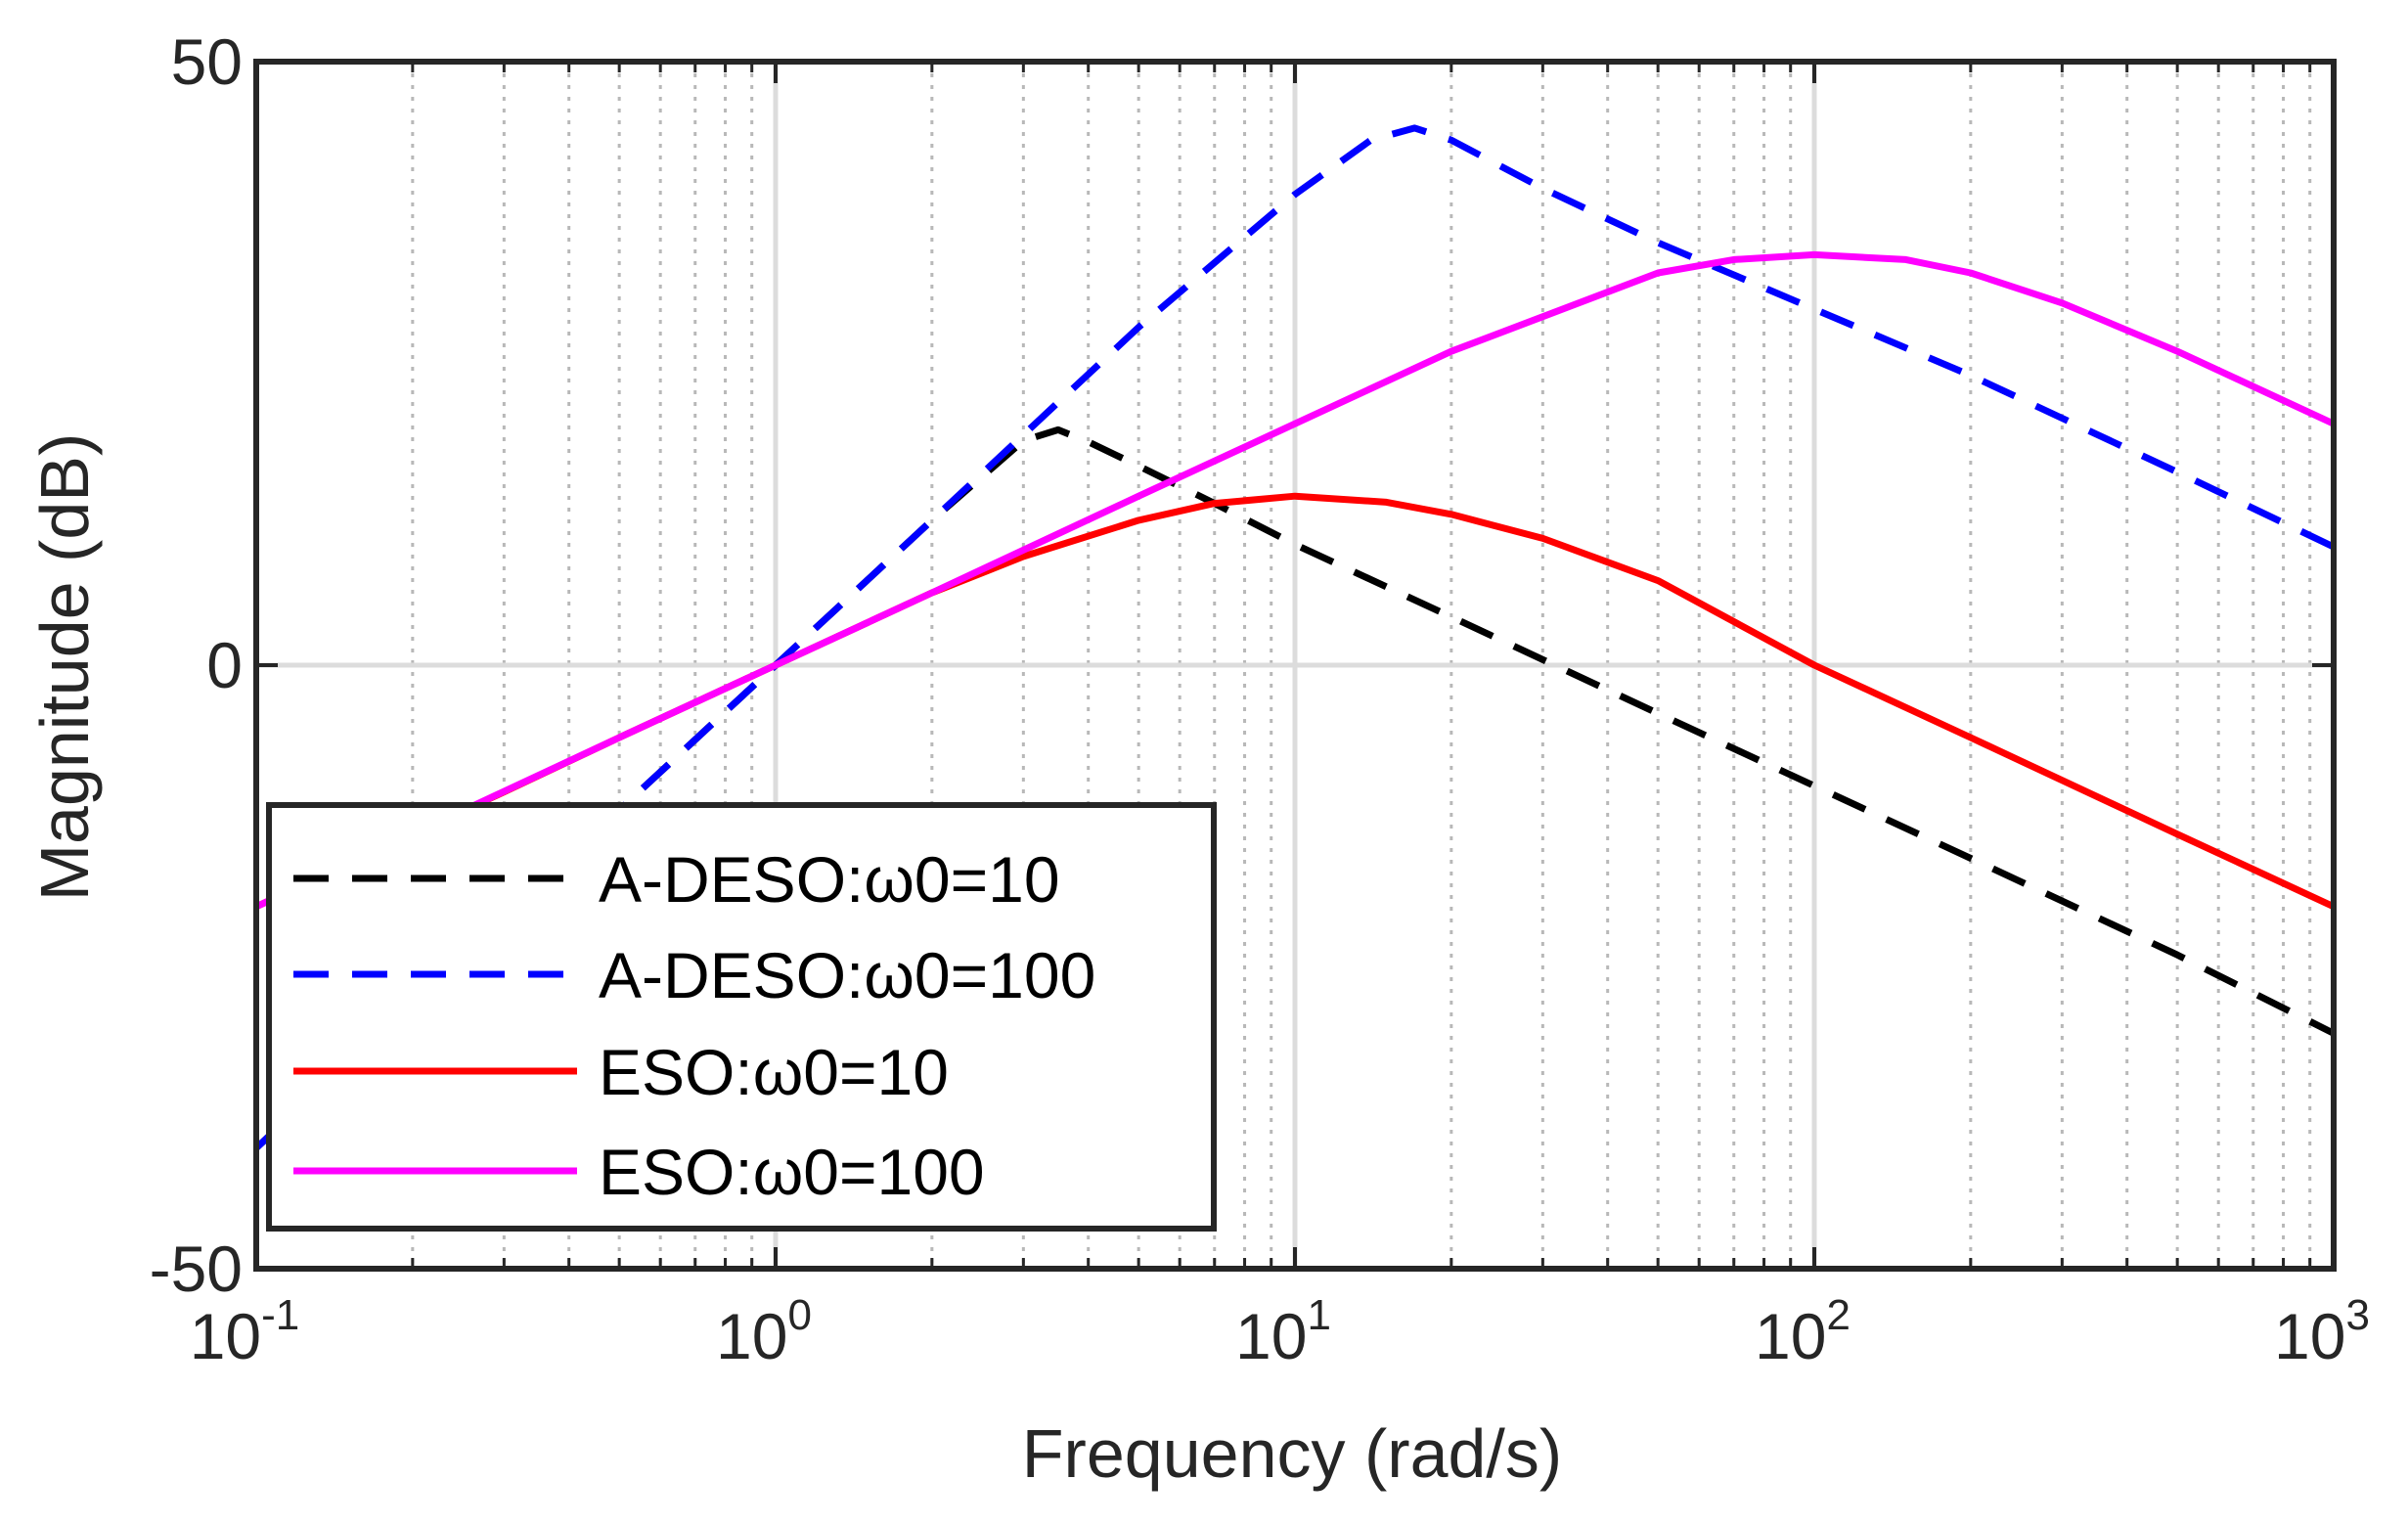 Image resolution: width=2408 pixels, height=1524 pixels. I want to click on x-axis-title: Frequency (rad/s), so click(1292, 1453).